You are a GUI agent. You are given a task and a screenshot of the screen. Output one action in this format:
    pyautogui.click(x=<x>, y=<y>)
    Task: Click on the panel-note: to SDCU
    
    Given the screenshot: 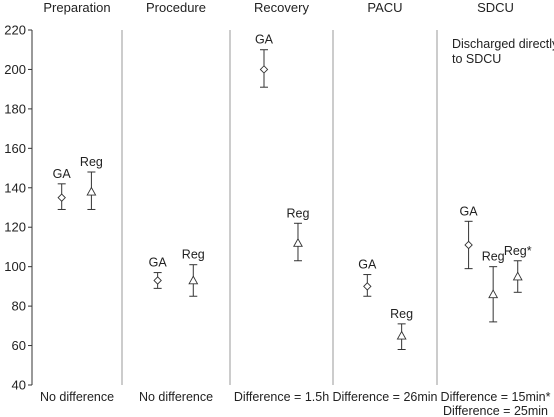 What is the action you would take?
    pyautogui.click(x=476, y=59)
    